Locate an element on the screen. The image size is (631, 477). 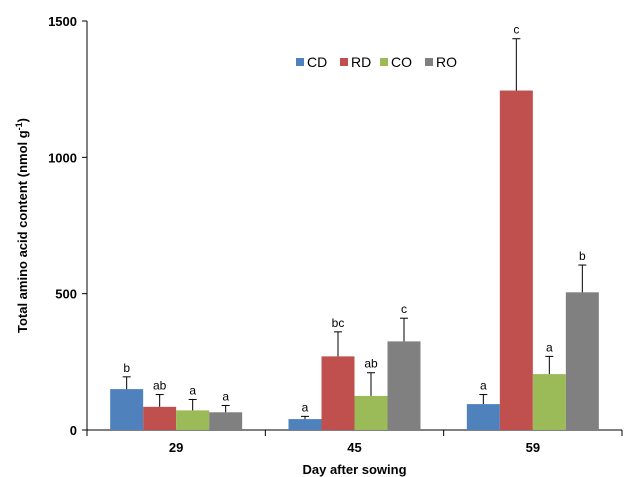
legend: CD RD CO RO is located at coordinates (376, 62).